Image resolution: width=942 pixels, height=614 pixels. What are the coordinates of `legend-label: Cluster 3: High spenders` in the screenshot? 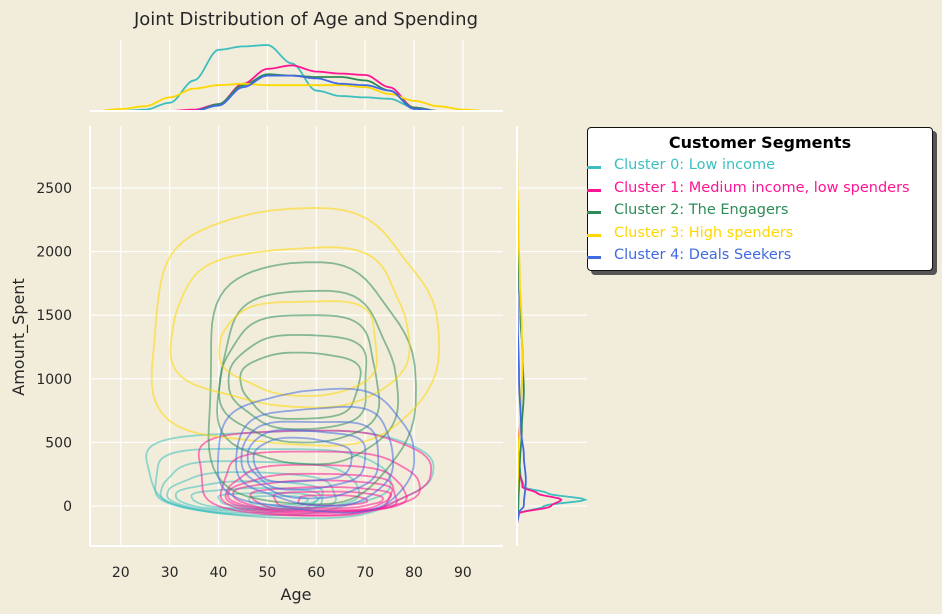 It's located at (704, 232).